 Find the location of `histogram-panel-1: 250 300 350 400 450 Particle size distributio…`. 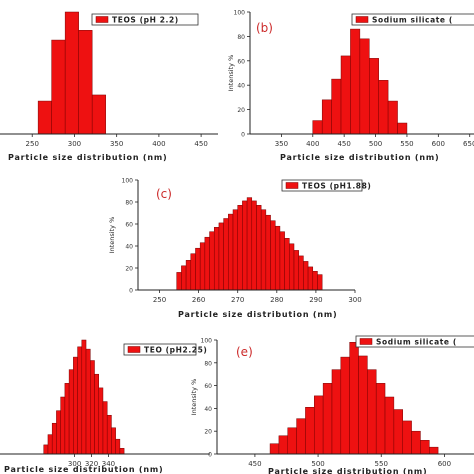

histogram-panel-1: 250 300 350 400 450 Particle size distributio… is located at coordinates (109, 86).